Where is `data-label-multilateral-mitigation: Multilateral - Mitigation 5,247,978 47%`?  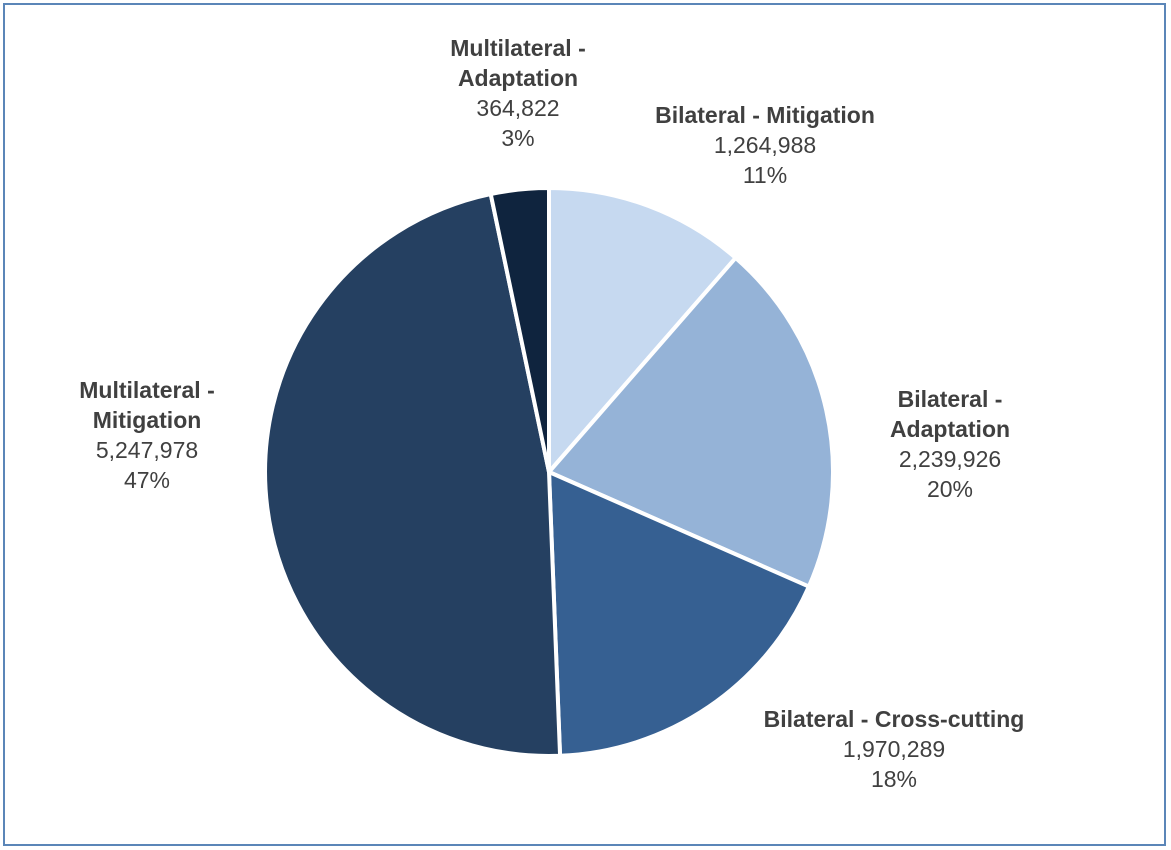
data-label-multilateral-mitigation: Multilateral - Mitigation 5,247,978 47% is located at coordinates (147, 435).